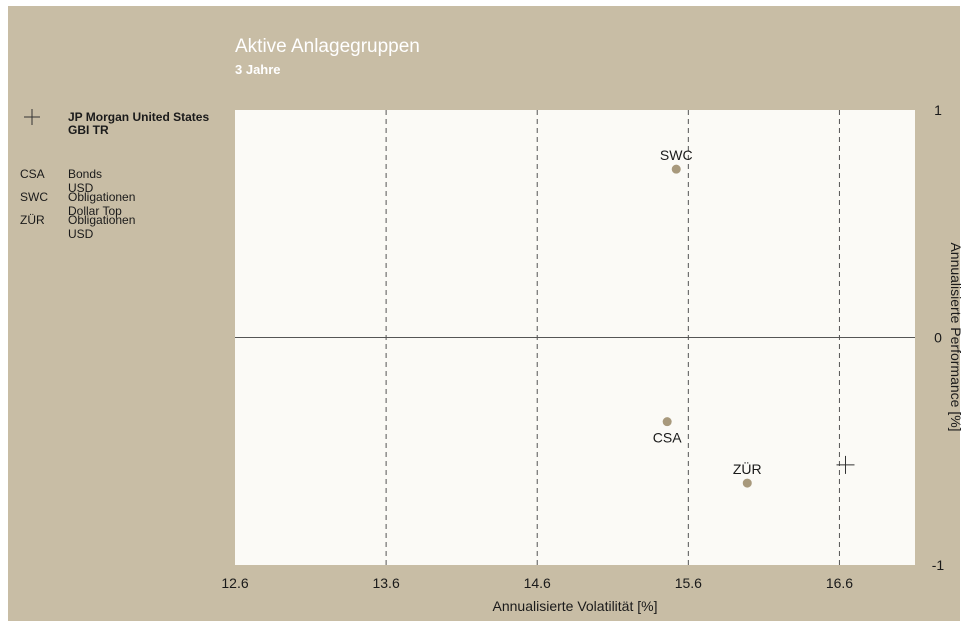 This screenshot has height=625, width=966. I want to click on data-point-label: CSA, so click(667, 438).